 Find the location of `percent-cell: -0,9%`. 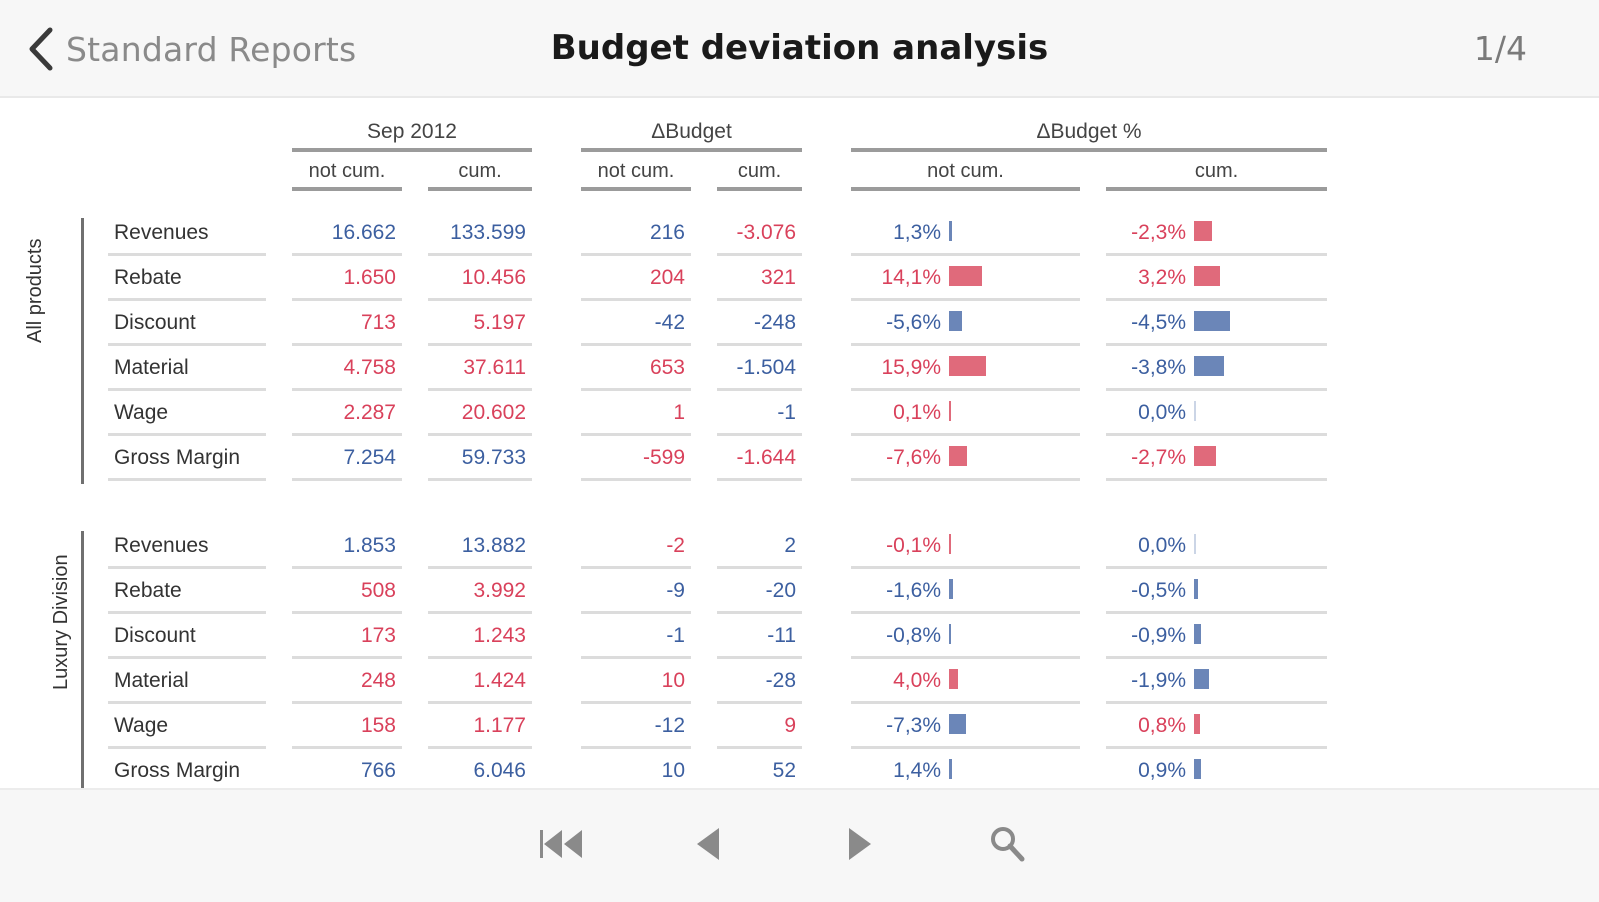

percent-cell: -0,9% is located at coordinates (1216, 637).